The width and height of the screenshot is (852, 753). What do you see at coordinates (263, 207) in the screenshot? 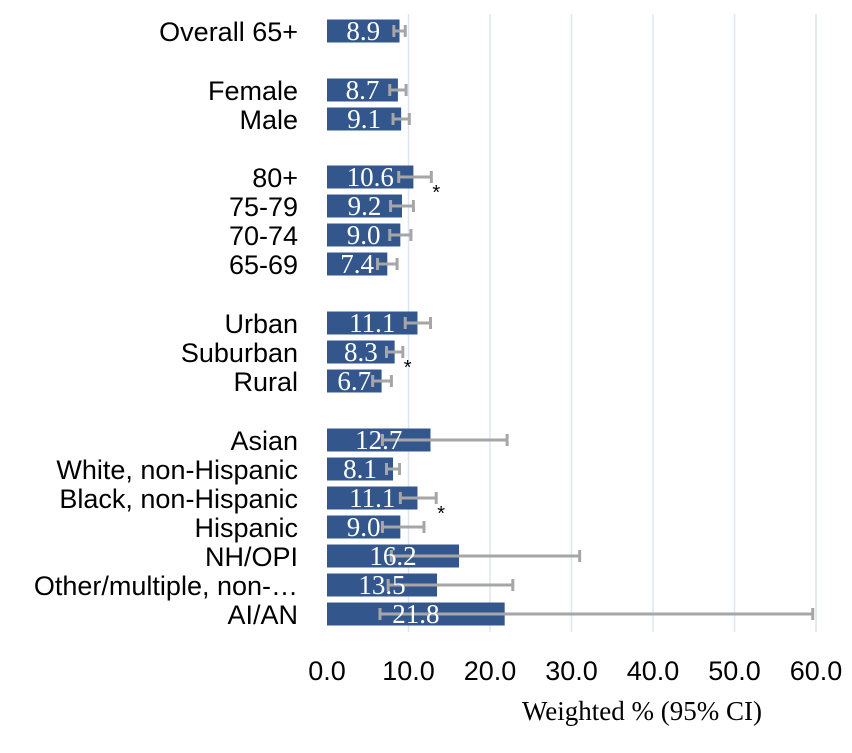
I see `category-label: 75-79` at bounding box center [263, 207].